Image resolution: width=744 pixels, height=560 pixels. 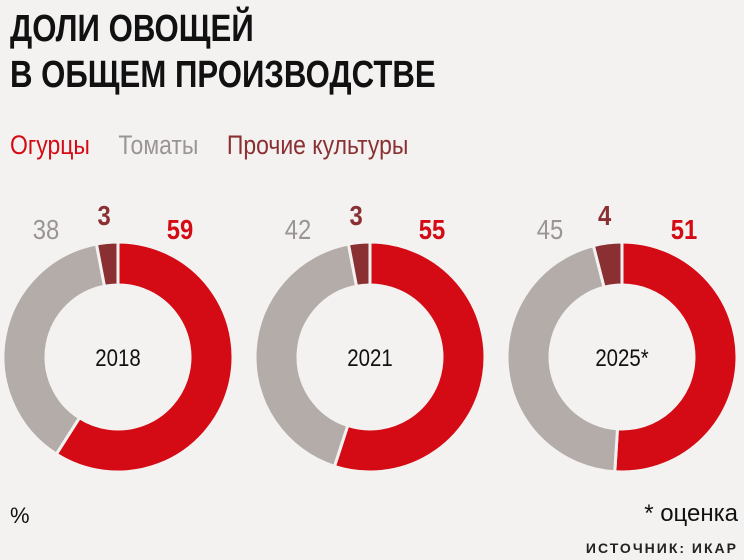 I want to click on year-label: 2025*, so click(x=622, y=357).